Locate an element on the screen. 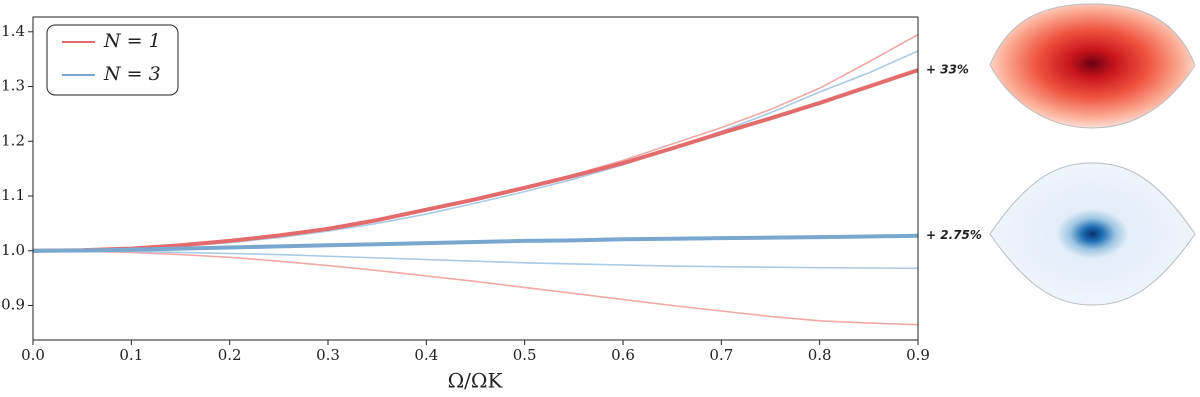  x-tick-label: 0.4 is located at coordinates (426, 355).